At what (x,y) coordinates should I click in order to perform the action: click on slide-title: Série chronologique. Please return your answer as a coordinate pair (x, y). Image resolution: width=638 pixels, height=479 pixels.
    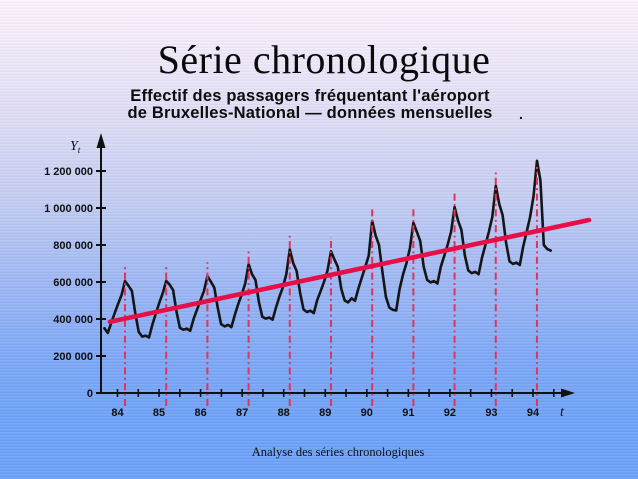
    Looking at the image, I should click on (324, 59).